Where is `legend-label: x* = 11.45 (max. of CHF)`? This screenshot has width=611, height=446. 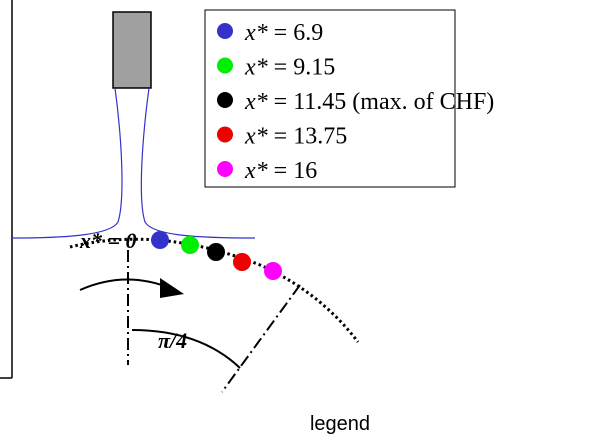
legend-label: x* = 11.45 (max. of CHF) is located at coordinates (369, 102).